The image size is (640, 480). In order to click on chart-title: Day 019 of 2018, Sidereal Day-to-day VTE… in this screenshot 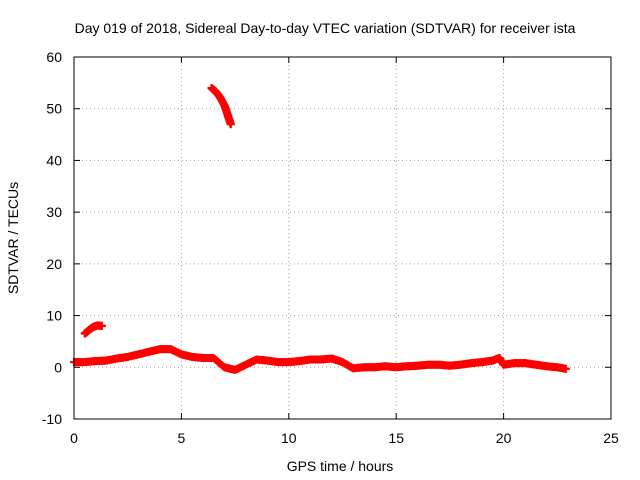, I will do `click(325, 28)`.